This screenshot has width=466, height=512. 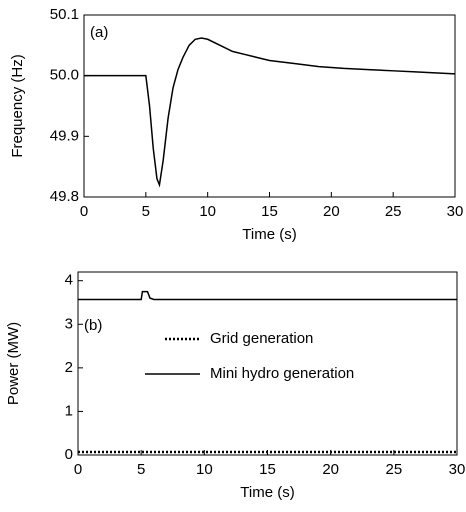 I want to click on y-tick-label: 2, so click(x=69, y=367).